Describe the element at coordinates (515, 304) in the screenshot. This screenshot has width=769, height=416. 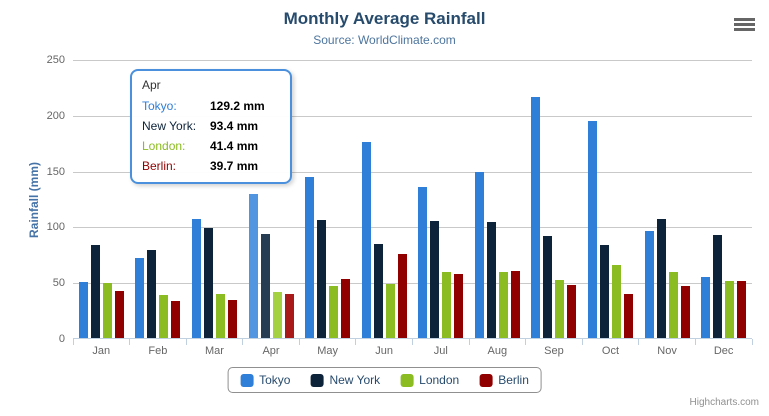
I see `bar-berlin-aug` at that location.